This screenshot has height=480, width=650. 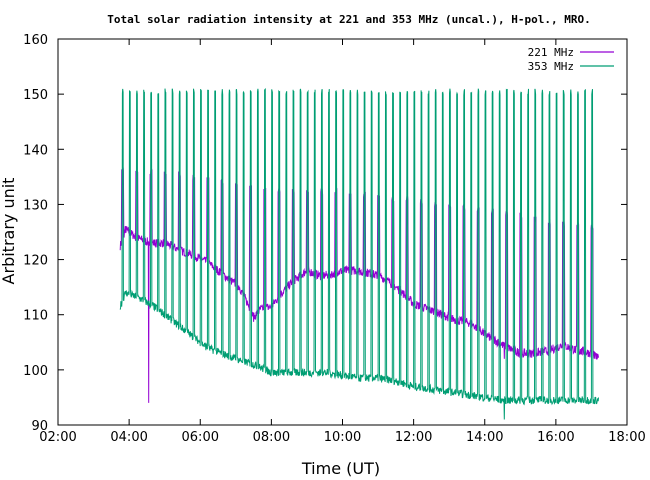 What do you see at coordinates (200, 437) in the screenshot?
I see `x-tick-label: 06:00` at bounding box center [200, 437].